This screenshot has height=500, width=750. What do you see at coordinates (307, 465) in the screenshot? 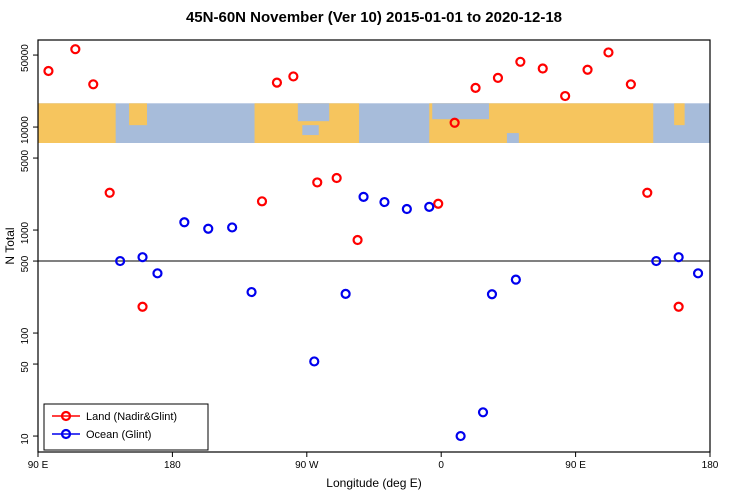
I see `x-tick-label: 90 W` at bounding box center [307, 465].